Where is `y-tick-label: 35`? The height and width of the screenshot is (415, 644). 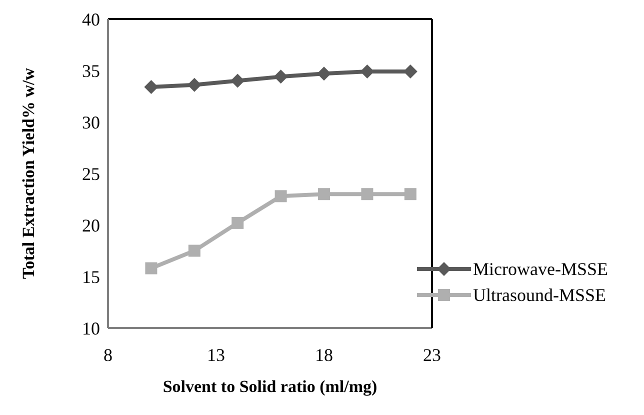
y-tick-label: 35 is located at coordinates (91, 70).